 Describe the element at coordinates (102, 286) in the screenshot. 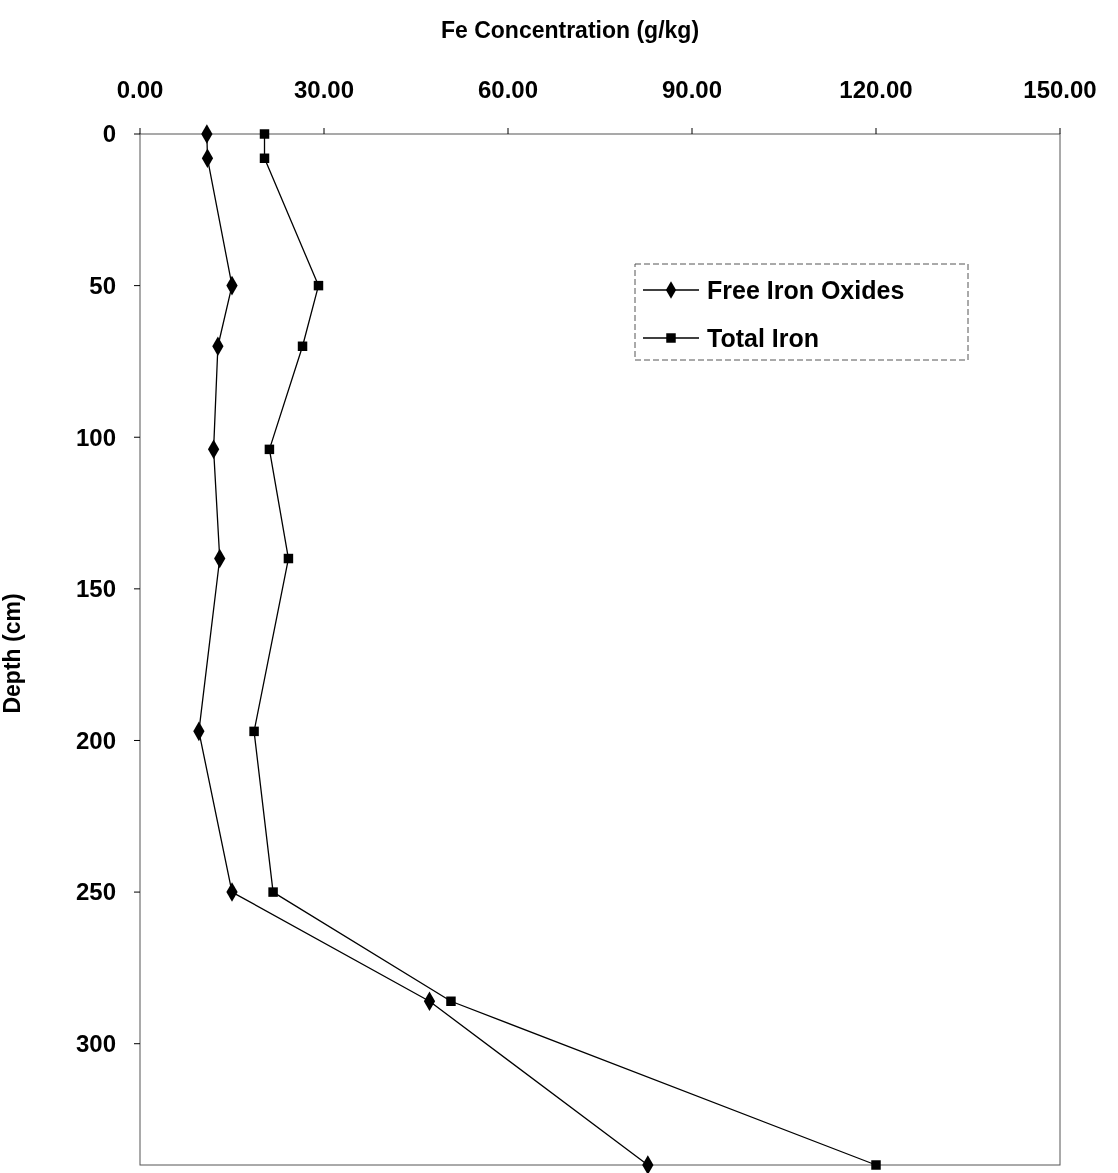

I see `y-tick-label: 50` at that location.